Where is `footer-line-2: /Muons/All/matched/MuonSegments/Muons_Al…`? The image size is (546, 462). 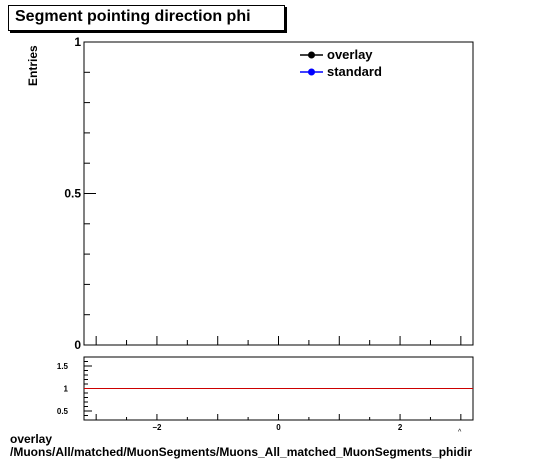
footer-line-2: /Muons/All/matched/MuonSegments/Muons_Al… is located at coordinates (241, 452).